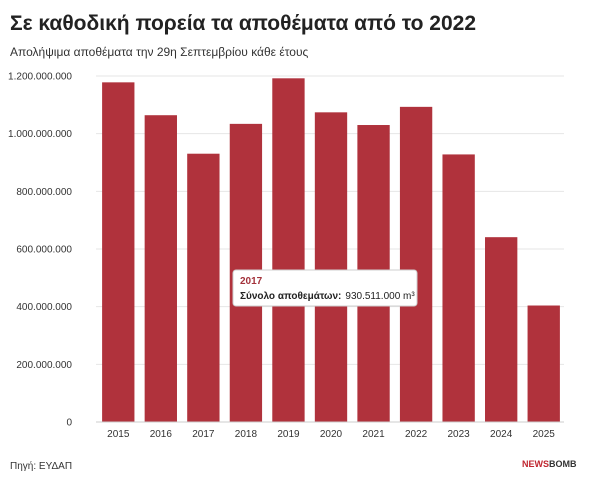  I want to click on y-tick-label: 0, so click(69, 423).